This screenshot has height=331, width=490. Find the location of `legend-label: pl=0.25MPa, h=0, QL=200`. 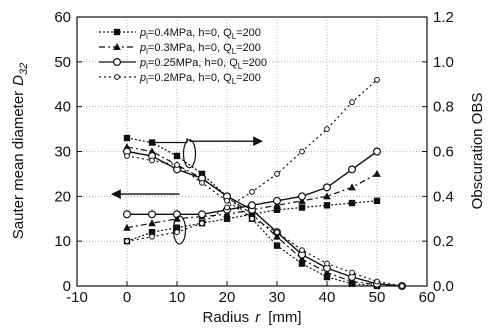

legend-label: pl=0.25MPa, h=0, QL=200 is located at coordinates (203, 64).